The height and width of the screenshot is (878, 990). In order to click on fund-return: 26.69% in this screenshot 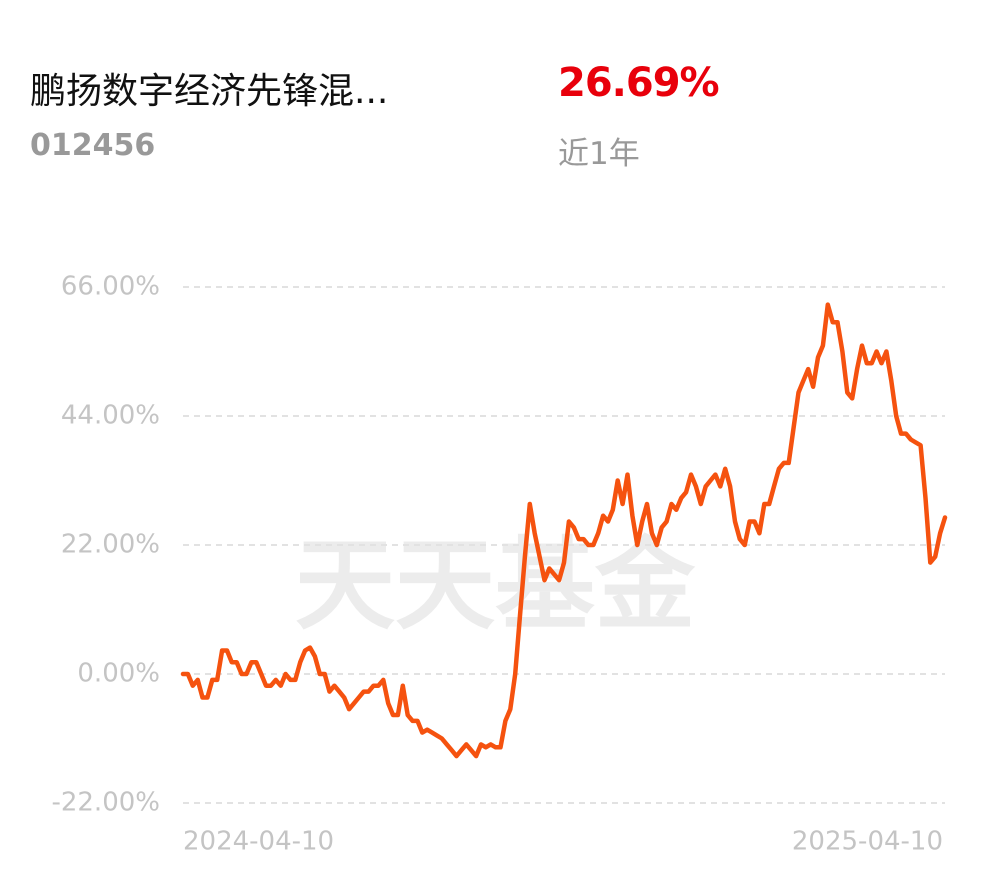, I will do `click(639, 83)`.